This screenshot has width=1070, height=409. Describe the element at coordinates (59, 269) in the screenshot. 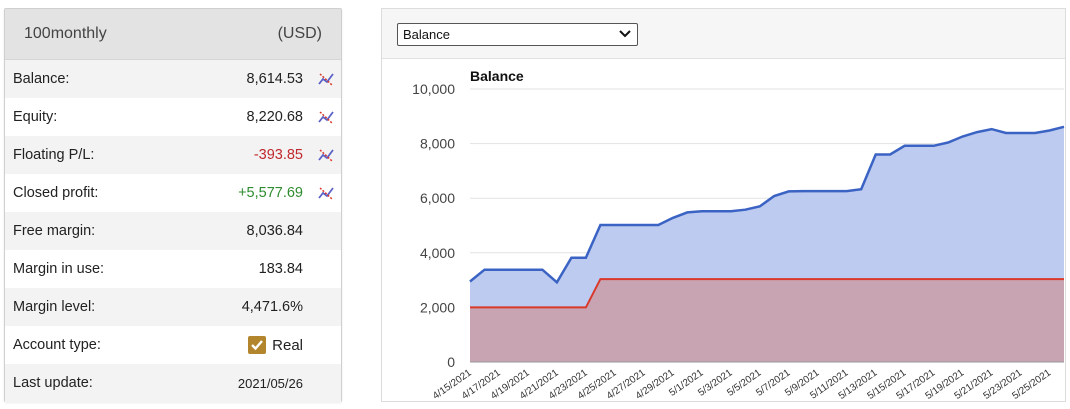

I see `stat-label: Margin in use:` at that location.